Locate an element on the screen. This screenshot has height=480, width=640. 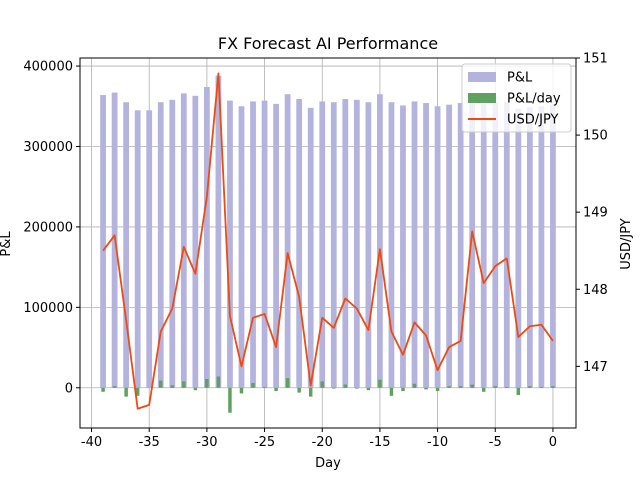
x-axis-label: Day is located at coordinates (328, 463).